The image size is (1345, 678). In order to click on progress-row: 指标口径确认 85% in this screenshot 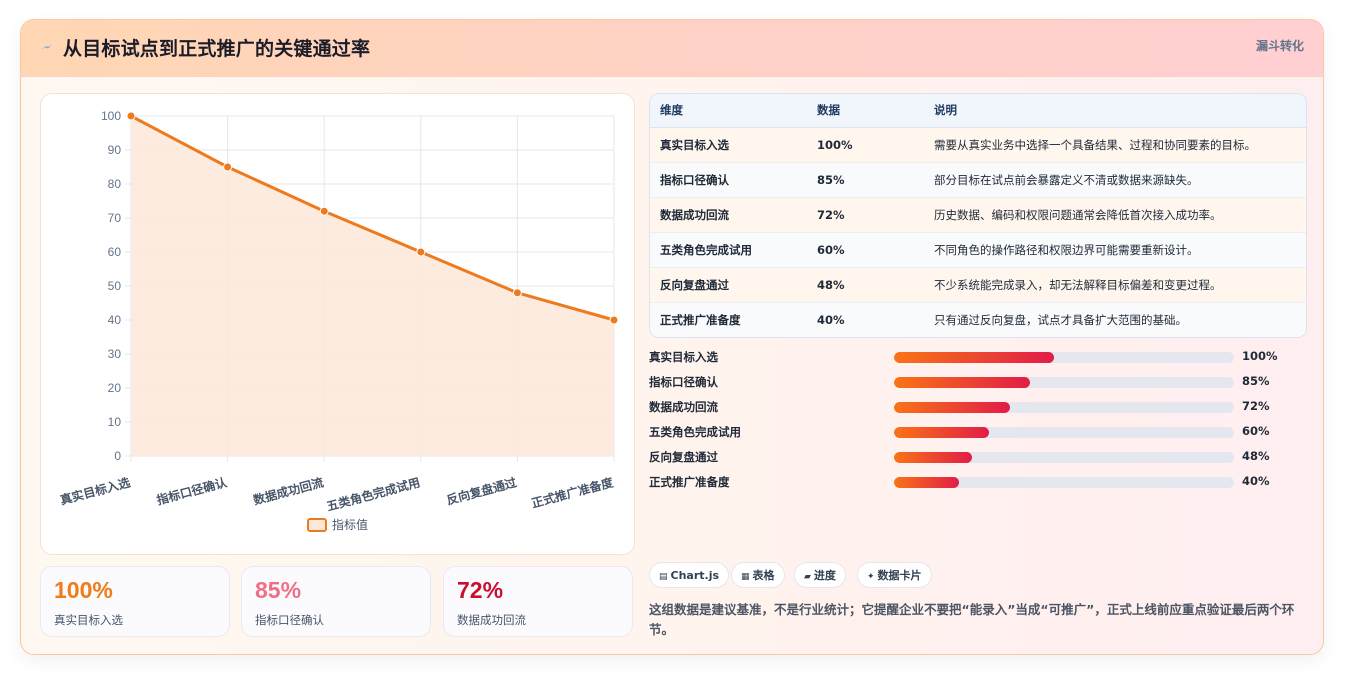, I will do `click(977, 383)`.